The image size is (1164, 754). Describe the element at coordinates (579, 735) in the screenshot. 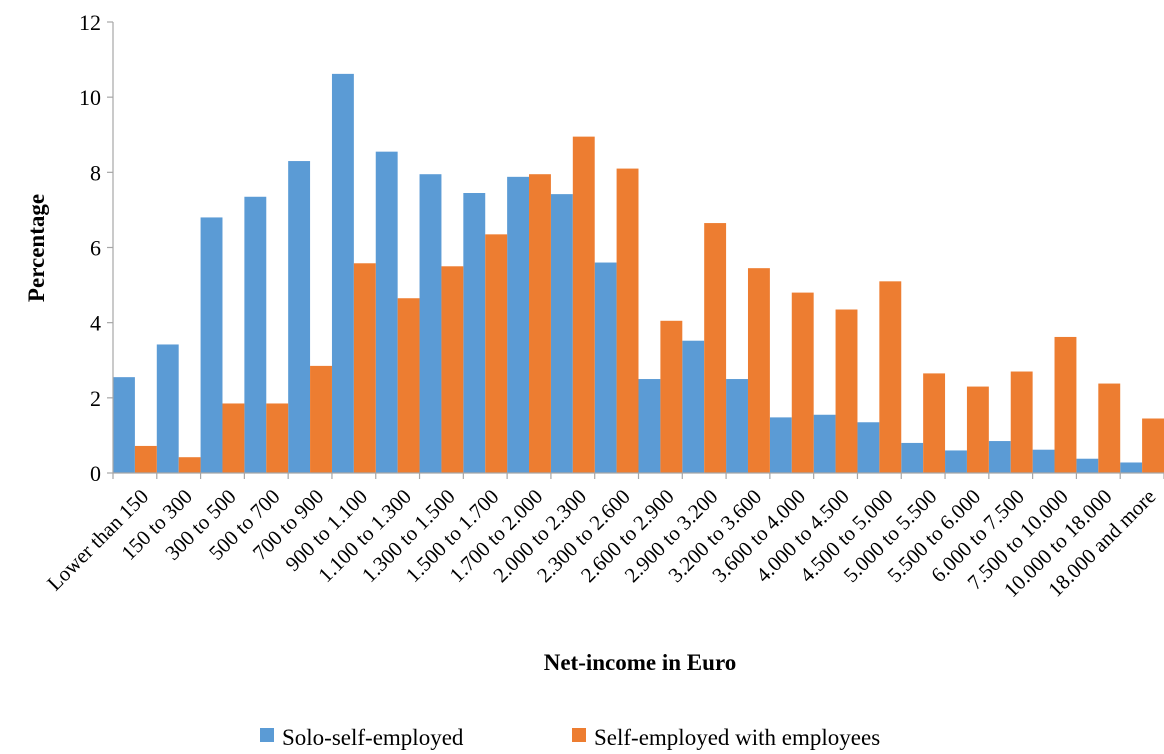

I see `legend-swatch-with-employees` at that location.